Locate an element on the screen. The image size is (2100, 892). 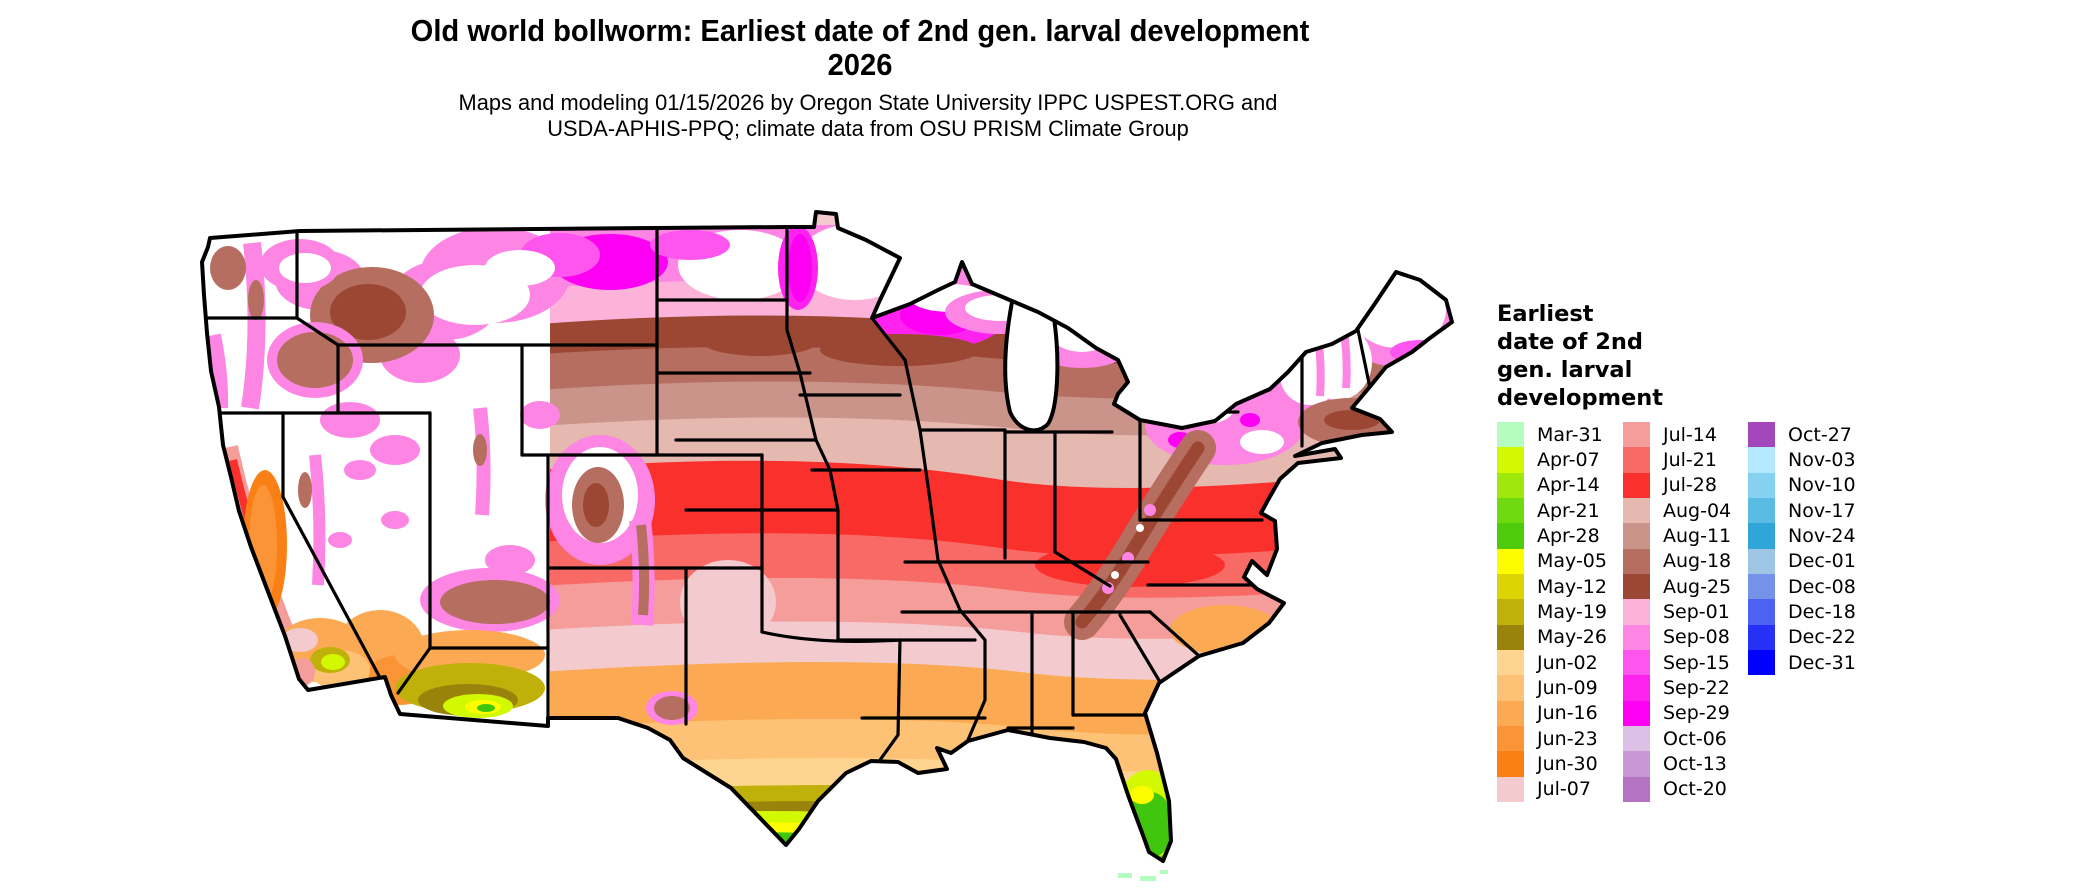
legend-label: Mar-31 is located at coordinates (1570, 434).